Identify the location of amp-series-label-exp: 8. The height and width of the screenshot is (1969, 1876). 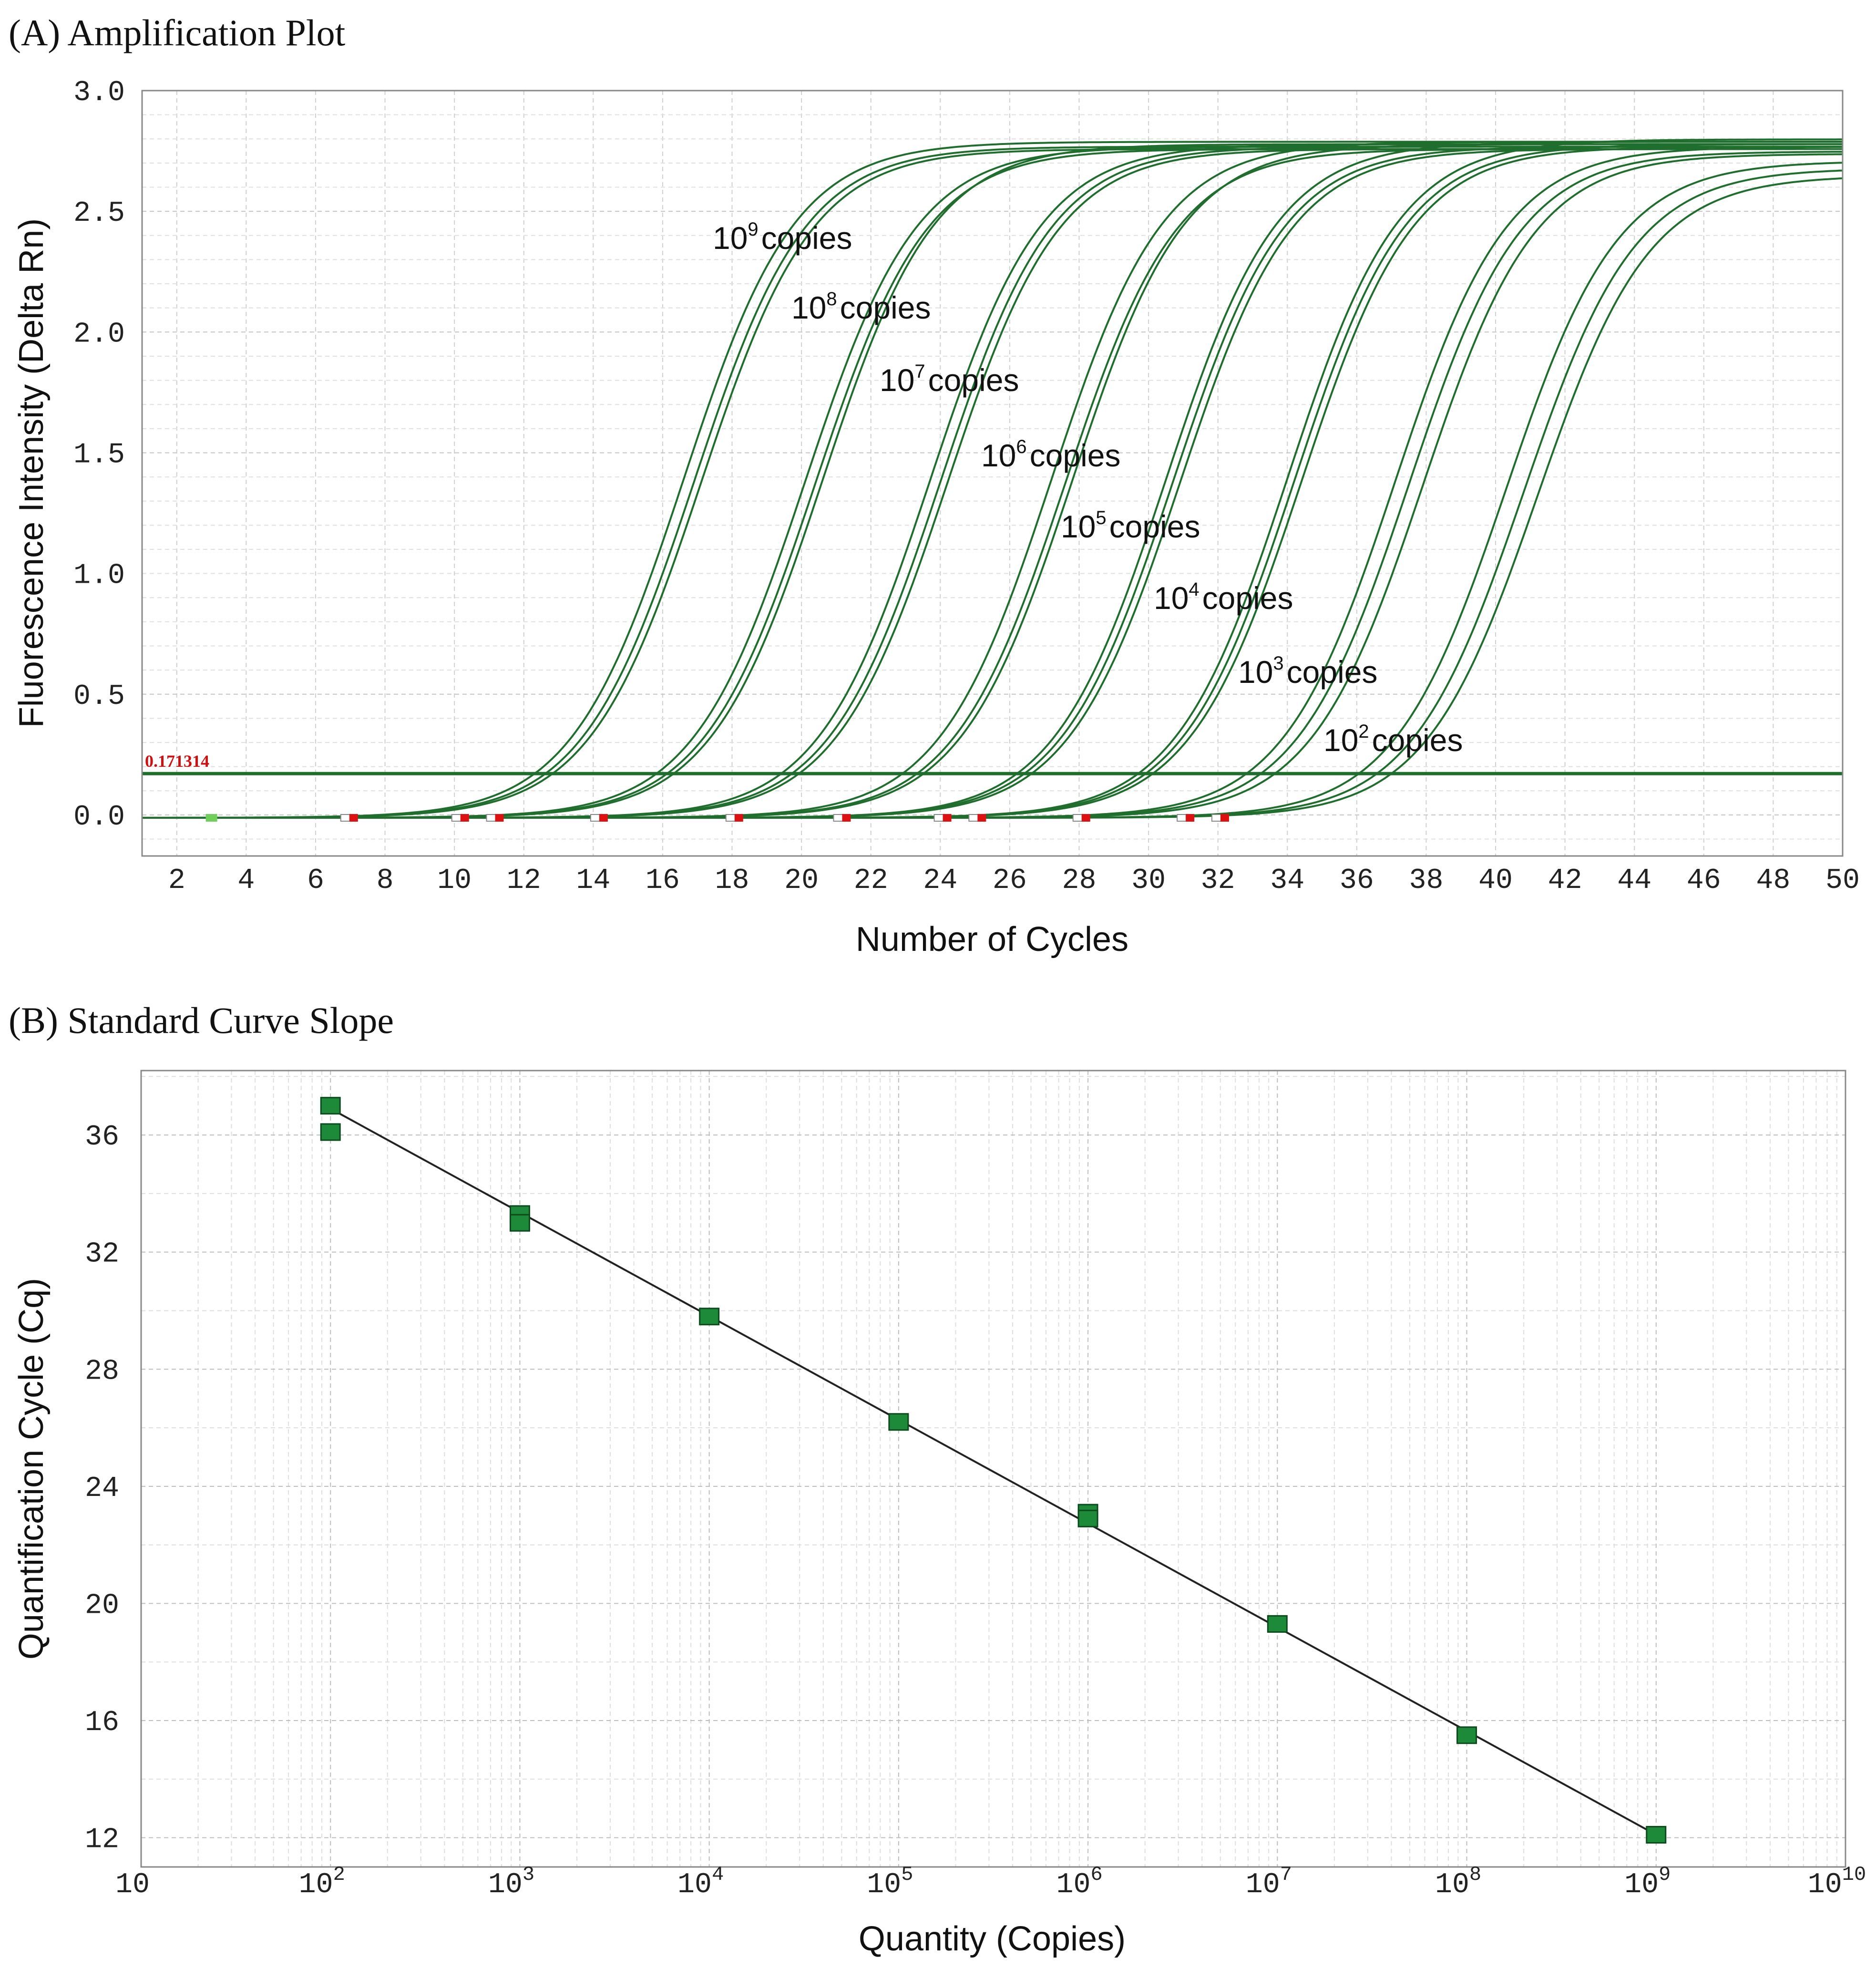
(832, 299).